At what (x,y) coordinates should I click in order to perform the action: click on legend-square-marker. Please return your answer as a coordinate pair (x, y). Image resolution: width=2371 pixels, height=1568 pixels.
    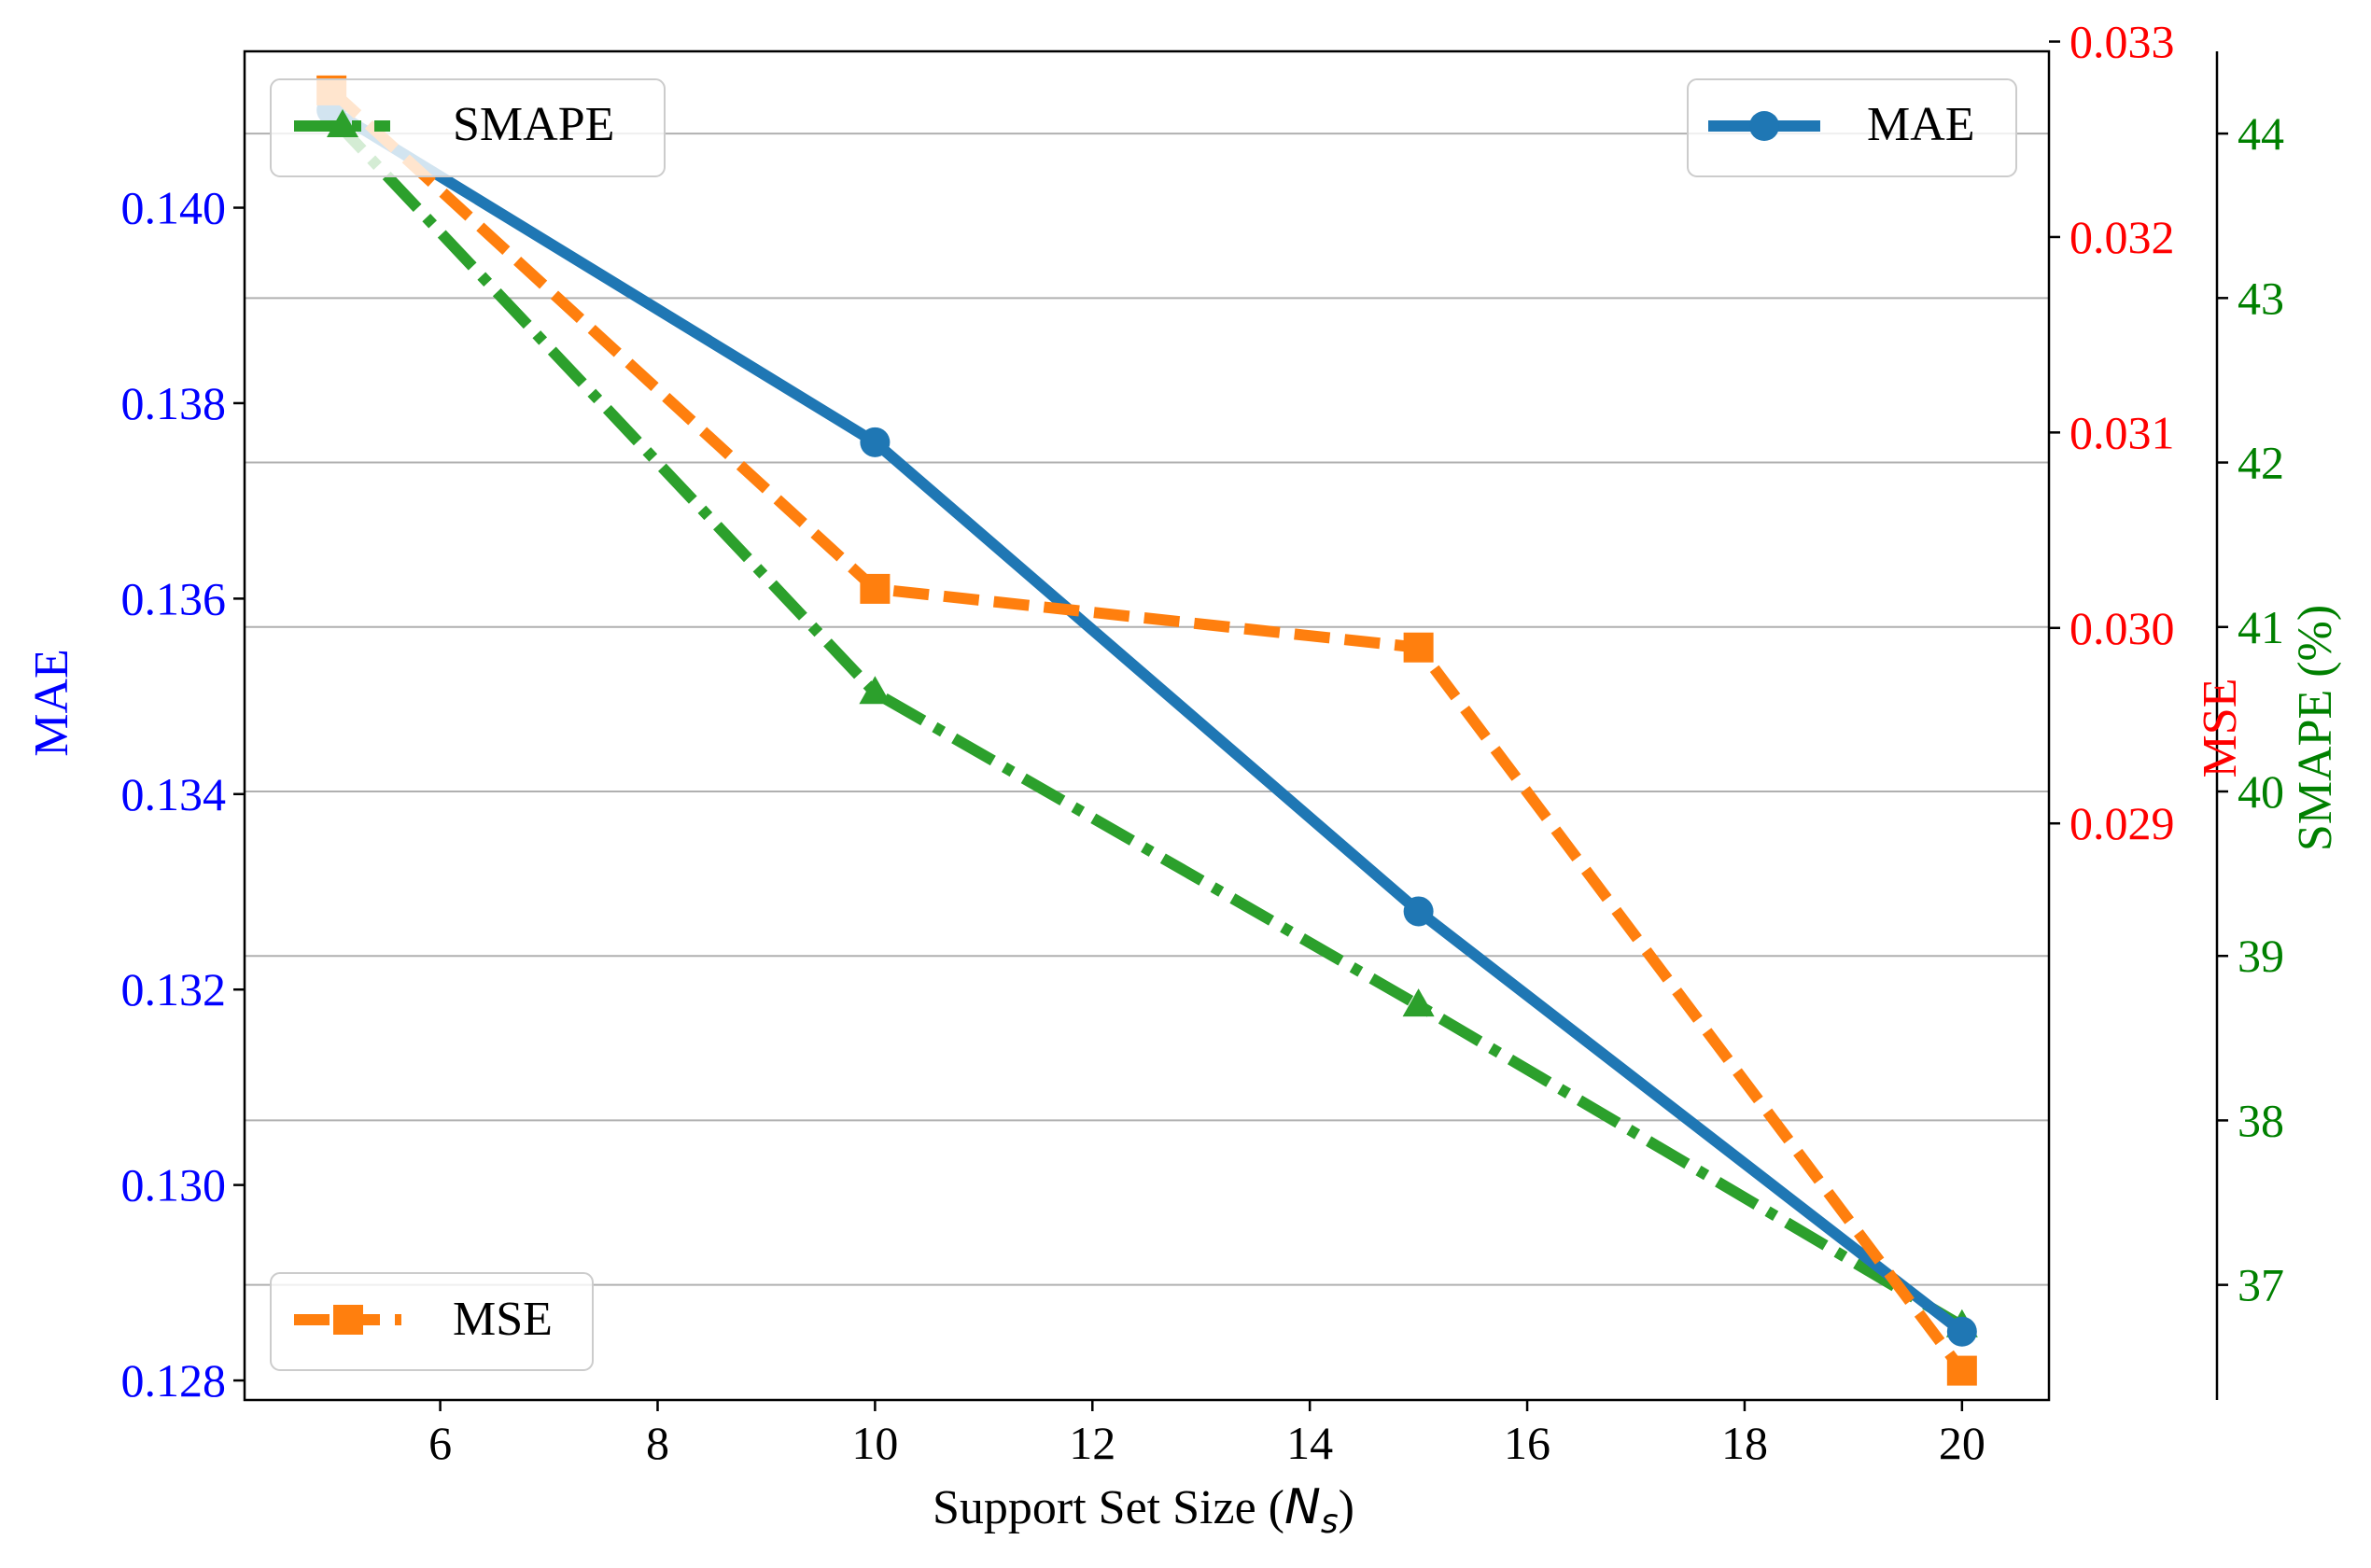
    Looking at the image, I should click on (348, 1320).